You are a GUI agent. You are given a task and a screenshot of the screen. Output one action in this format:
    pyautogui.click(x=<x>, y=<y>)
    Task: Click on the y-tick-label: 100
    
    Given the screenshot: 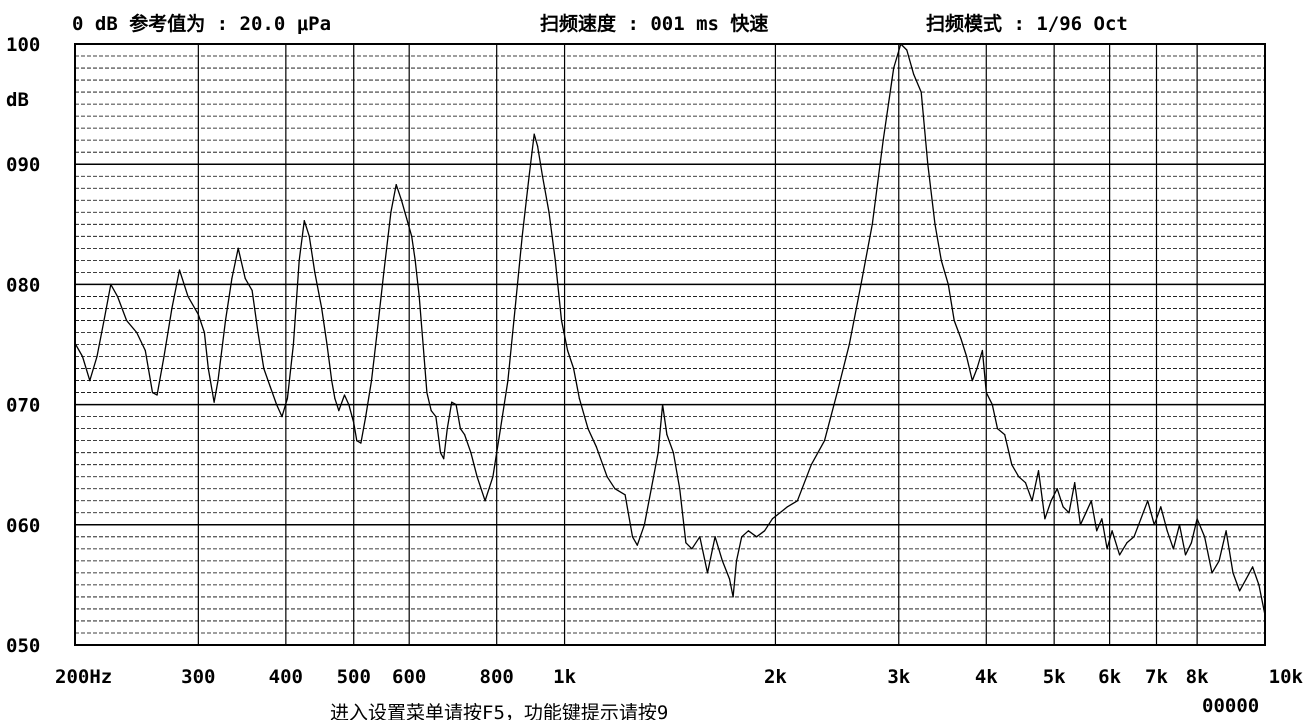 What is the action you would take?
    pyautogui.click(x=23, y=45)
    